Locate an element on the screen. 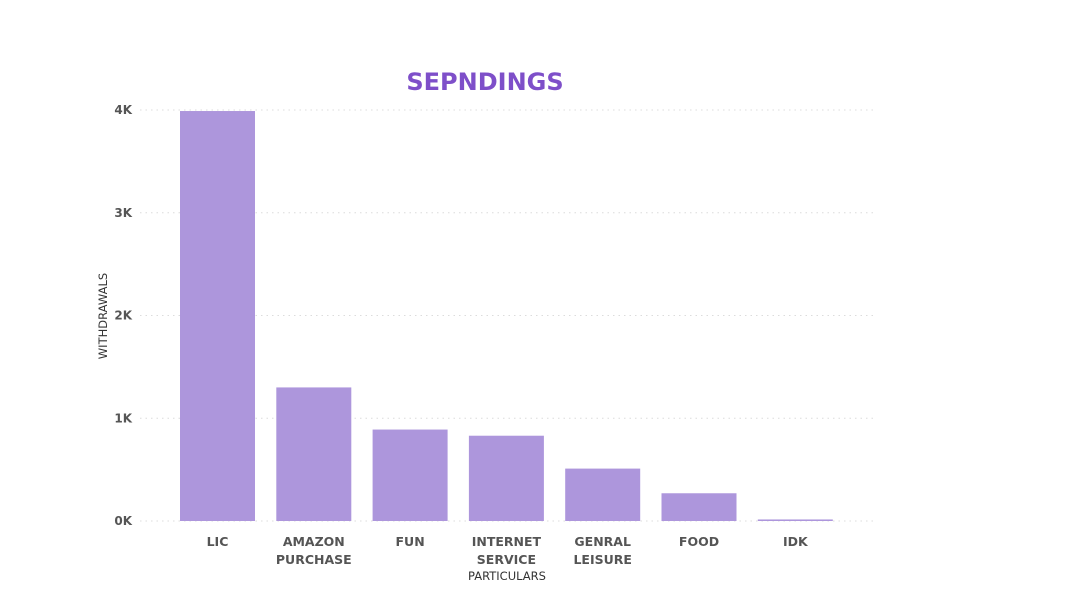  x-category-label: SERVICE is located at coordinates (506, 559).